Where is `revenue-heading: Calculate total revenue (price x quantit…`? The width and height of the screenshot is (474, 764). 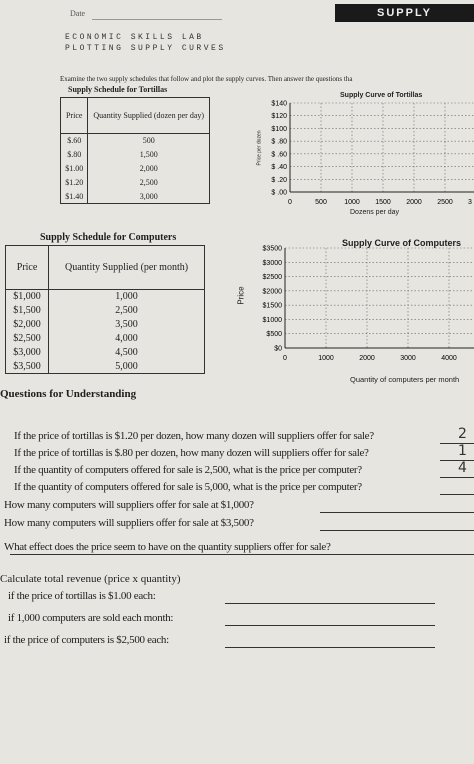
revenue-heading: Calculate total revenue (price x quantit… is located at coordinates (90, 579).